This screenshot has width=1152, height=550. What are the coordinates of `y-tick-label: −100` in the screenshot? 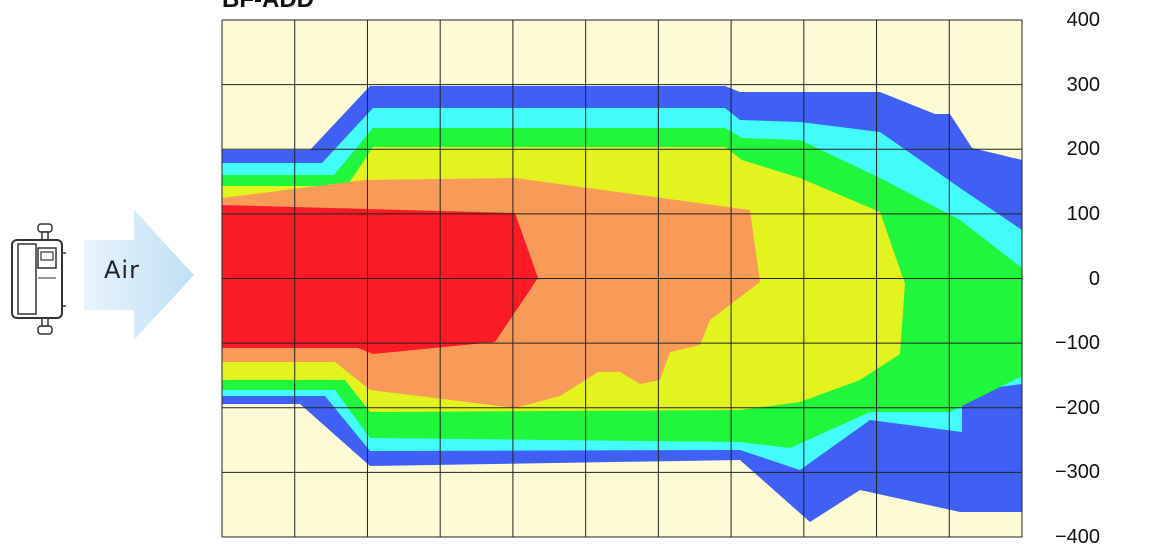 It's located at (1077, 343).